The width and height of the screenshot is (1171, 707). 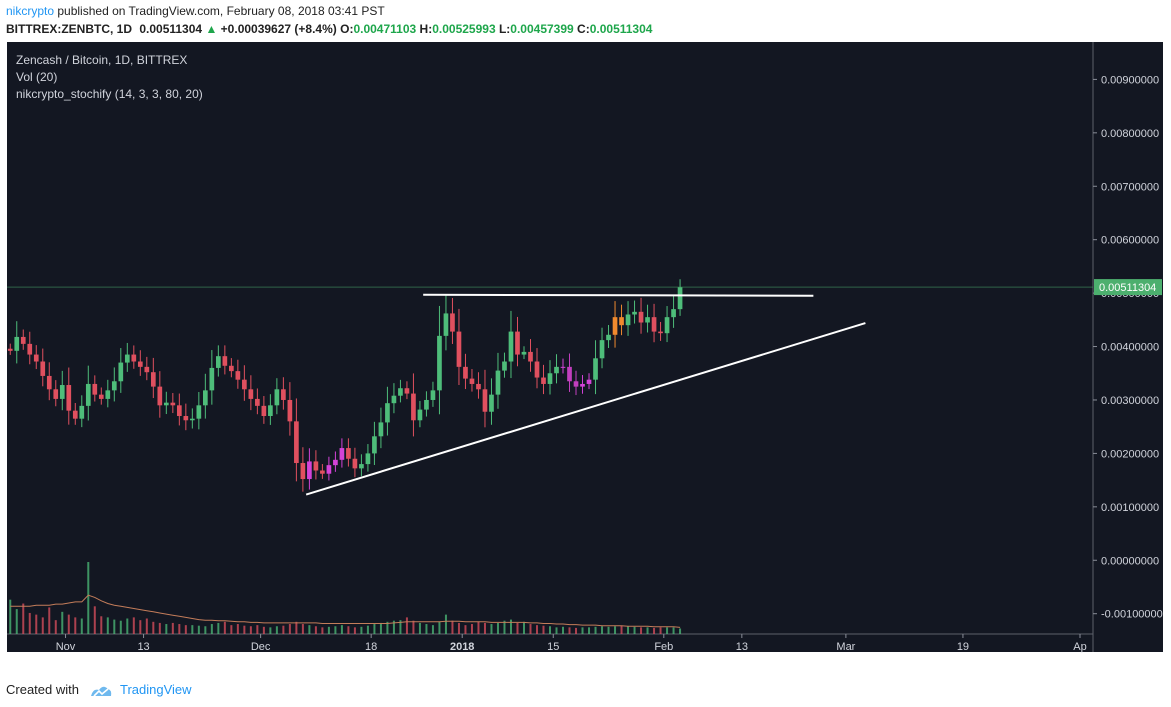 I want to click on time-tick-label: 13, so click(x=143, y=647).